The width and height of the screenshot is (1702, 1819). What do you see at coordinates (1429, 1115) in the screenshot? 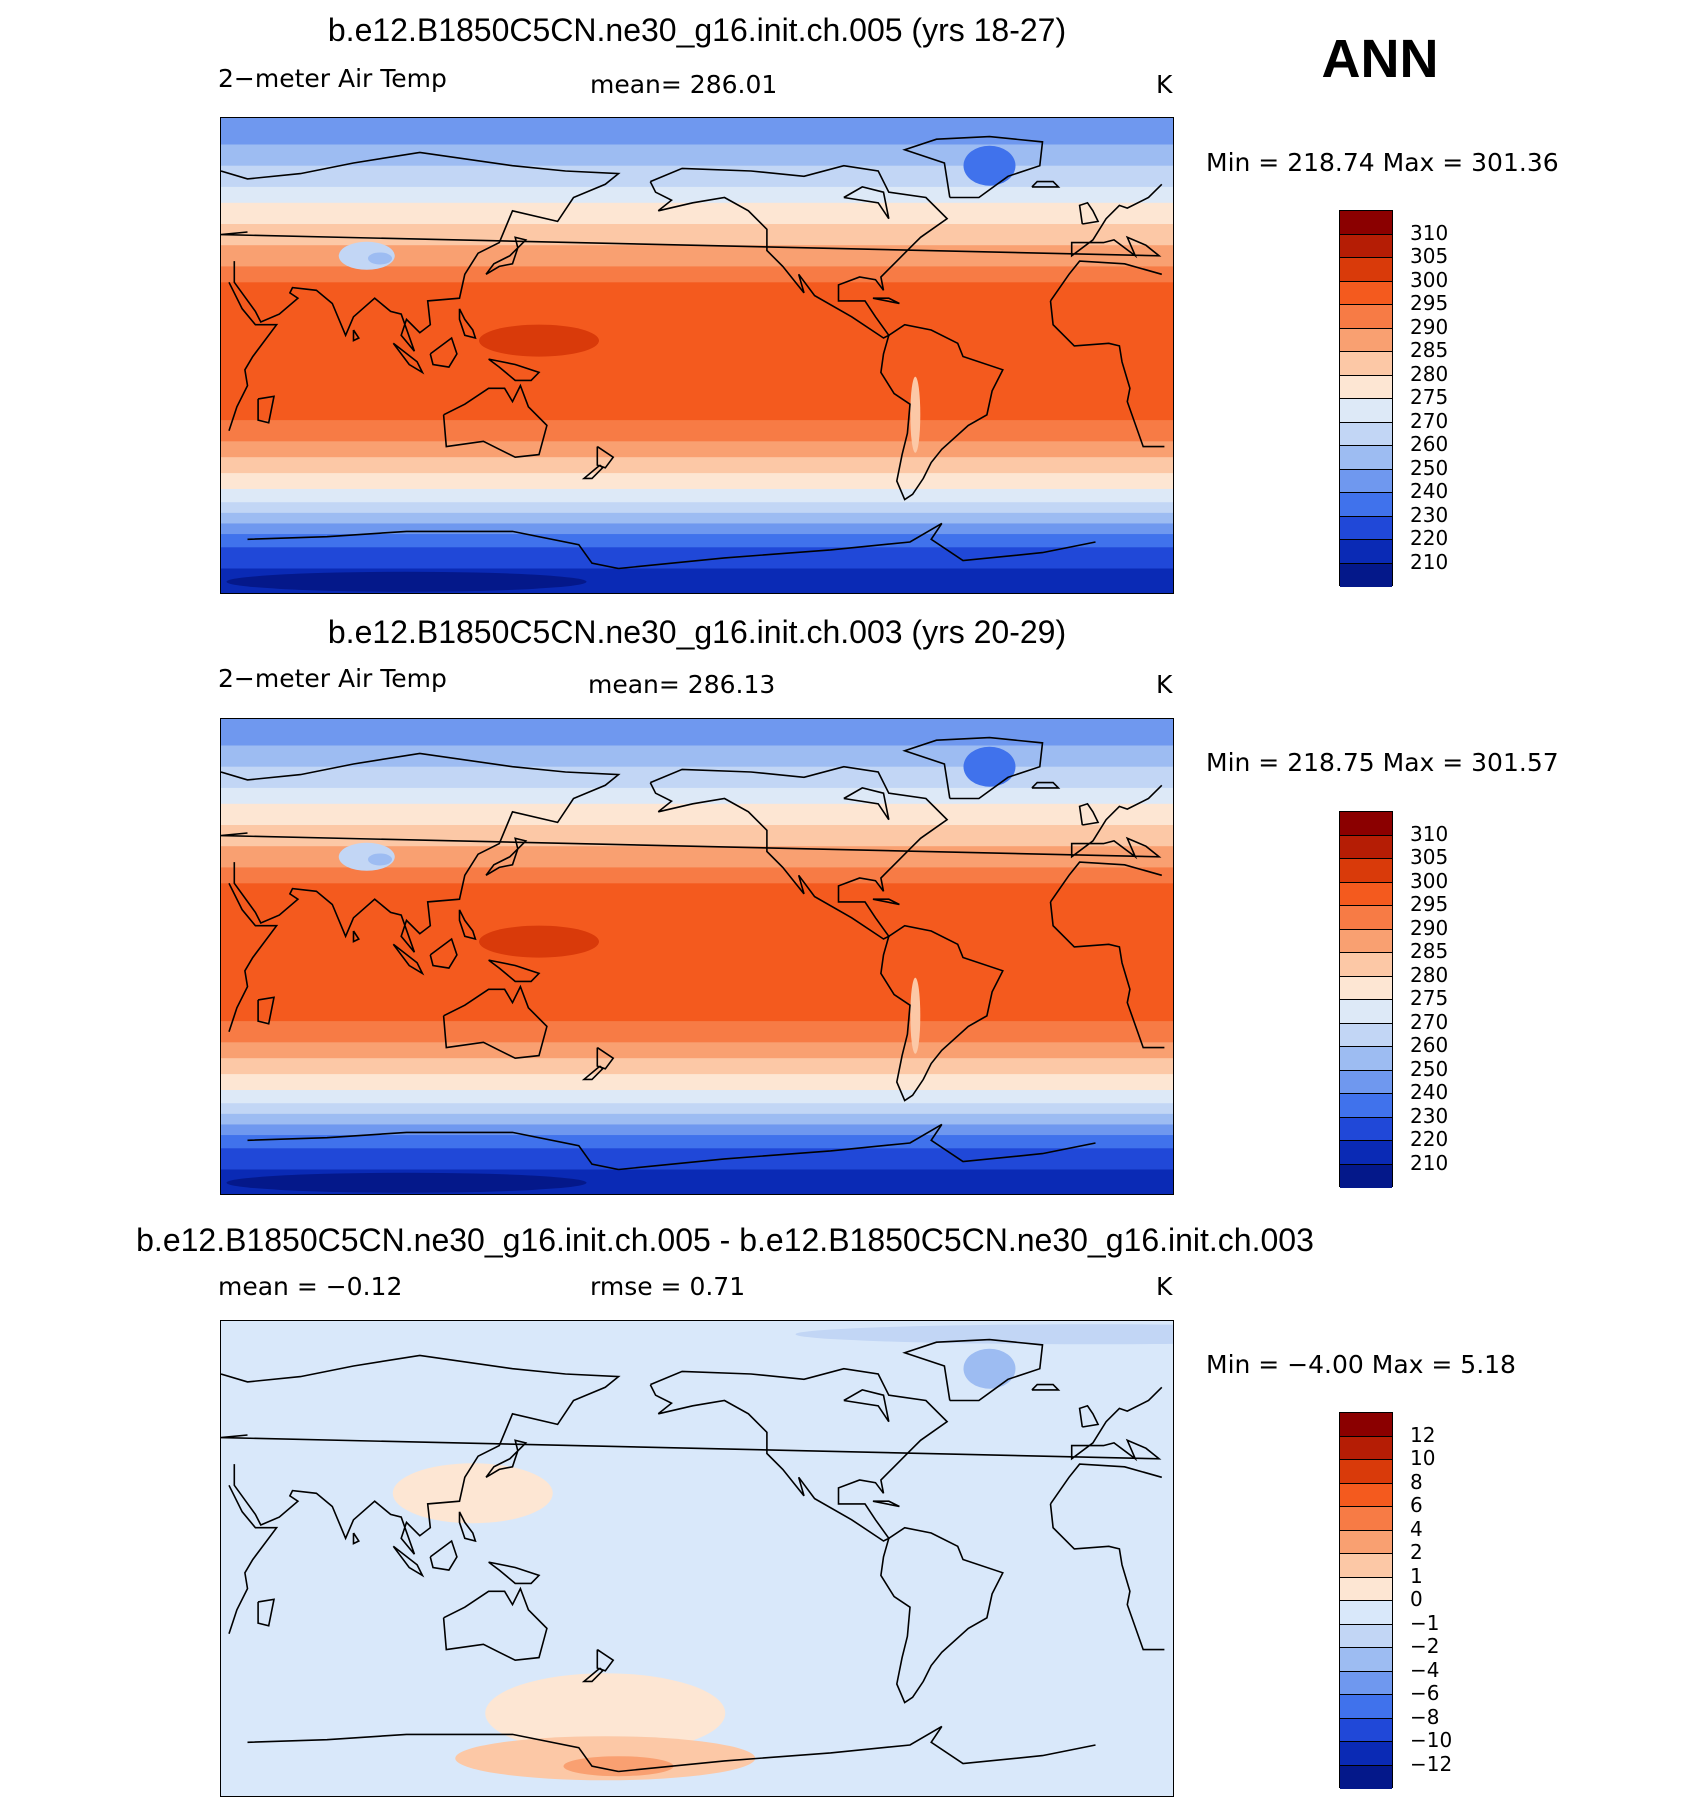
I see `colorbar-tick-label: 230` at bounding box center [1429, 1115].